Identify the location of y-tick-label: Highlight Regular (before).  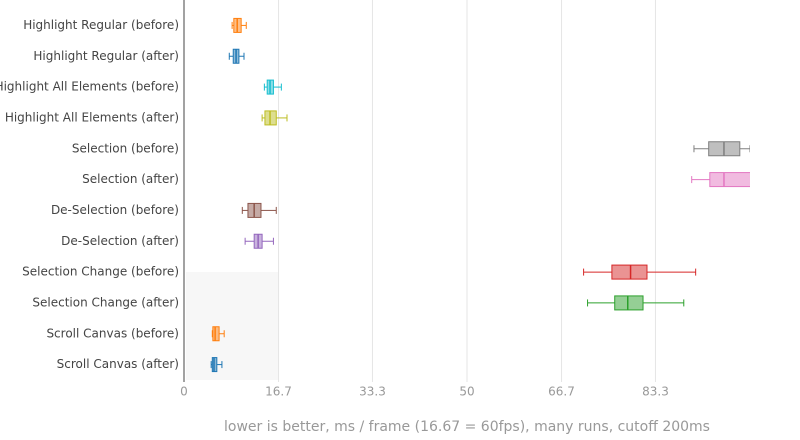
(101, 25).